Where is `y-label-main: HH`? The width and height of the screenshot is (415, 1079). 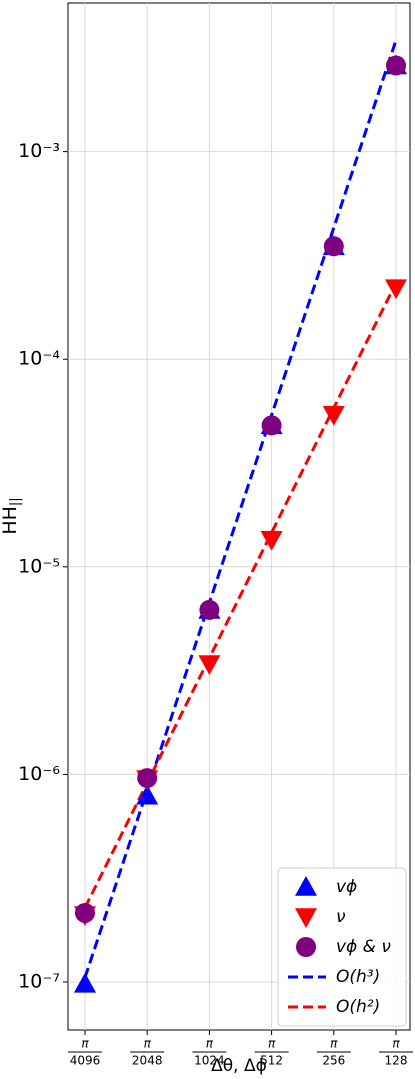 y-label-main: HH is located at coordinates (10, 520).